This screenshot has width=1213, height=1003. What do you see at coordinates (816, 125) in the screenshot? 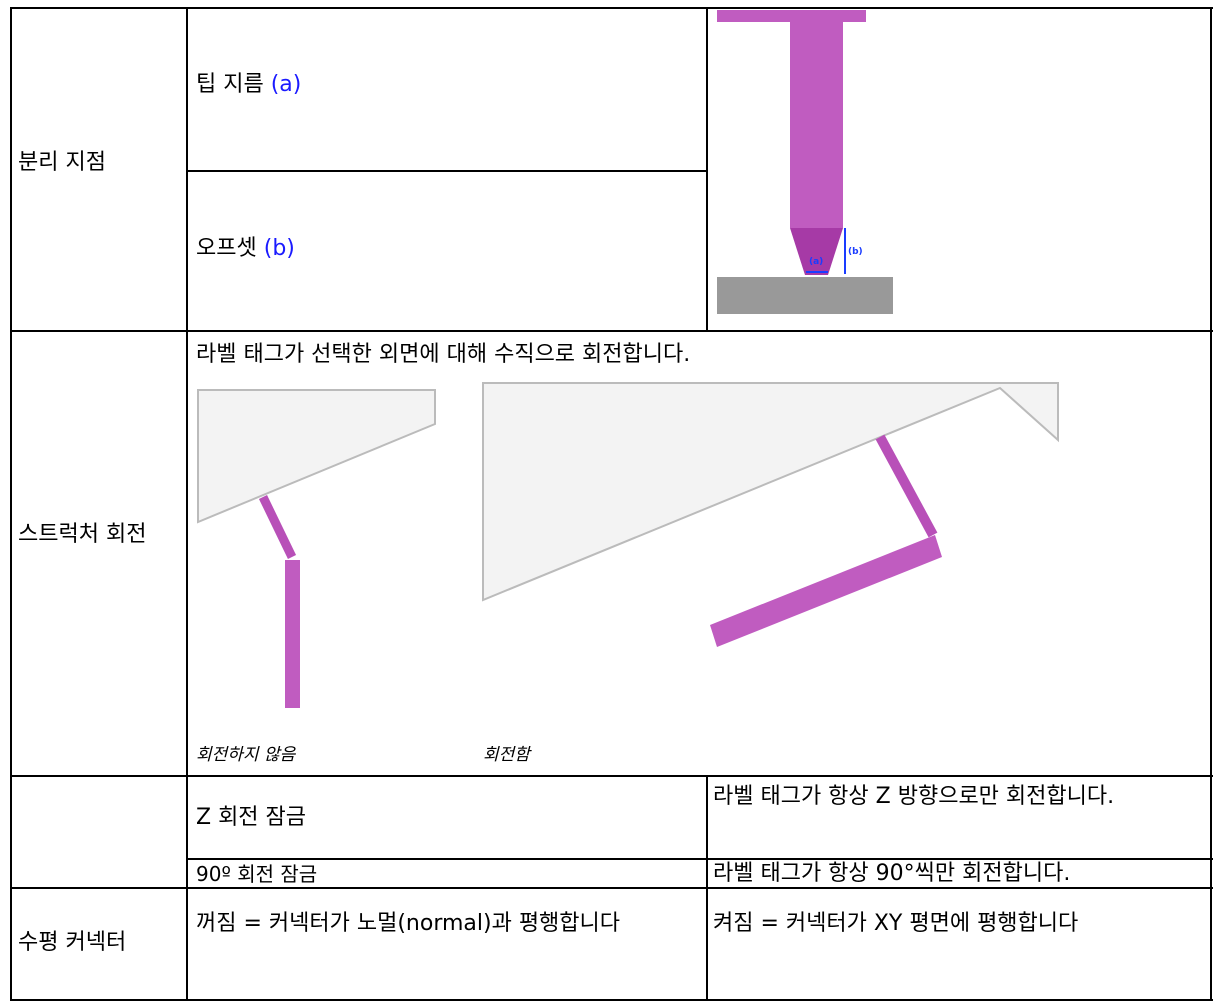
I see `figure-shaft` at bounding box center [816, 125].